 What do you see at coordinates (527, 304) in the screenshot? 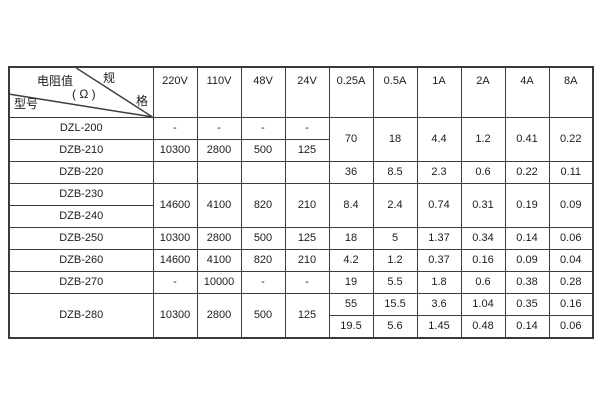
I see `dzb280-4a: 0.35` at bounding box center [527, 304].